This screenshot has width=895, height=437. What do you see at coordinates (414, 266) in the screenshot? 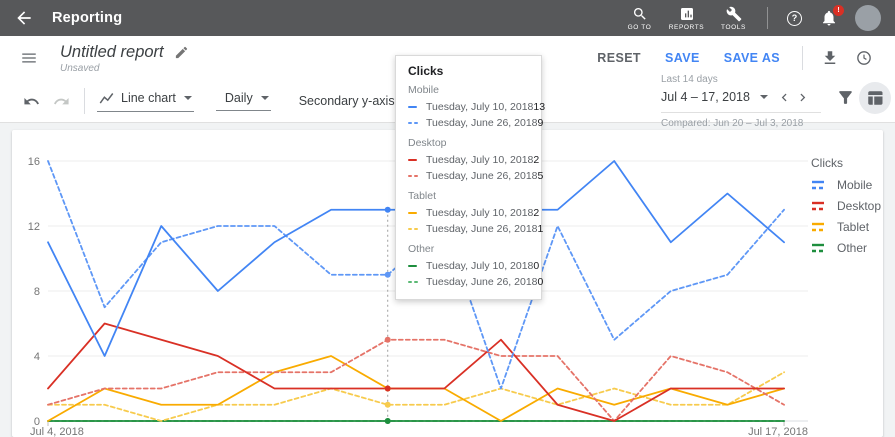
I see `solid-line-icon` at bounding box center [414, 266].